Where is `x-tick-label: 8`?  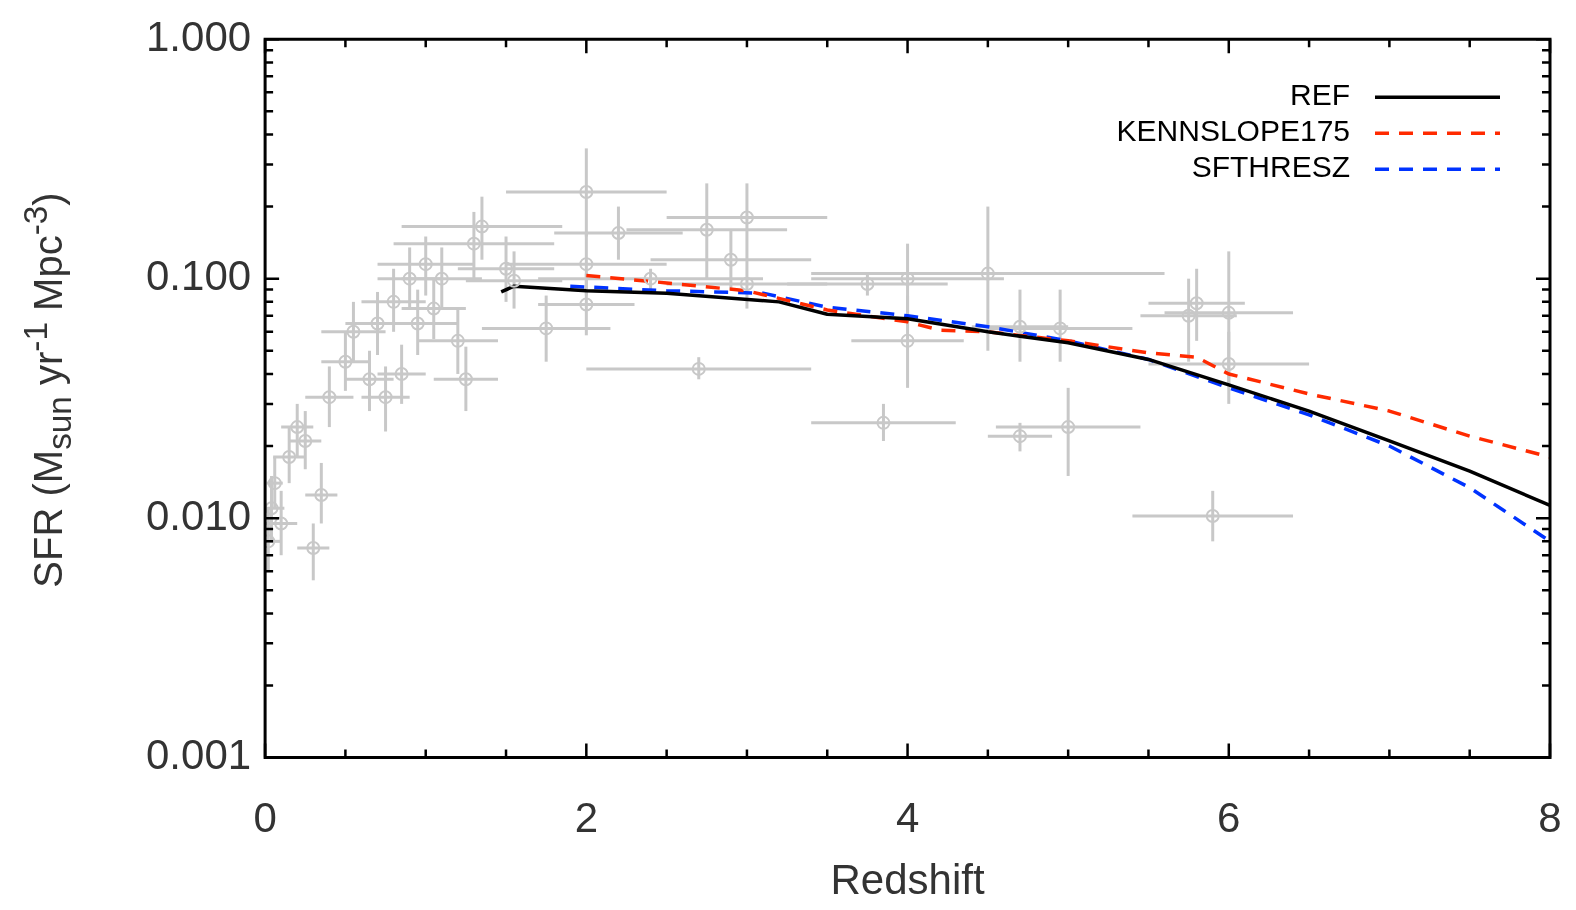
x-tick-label: 8 is located at coordinates (1550, 818).